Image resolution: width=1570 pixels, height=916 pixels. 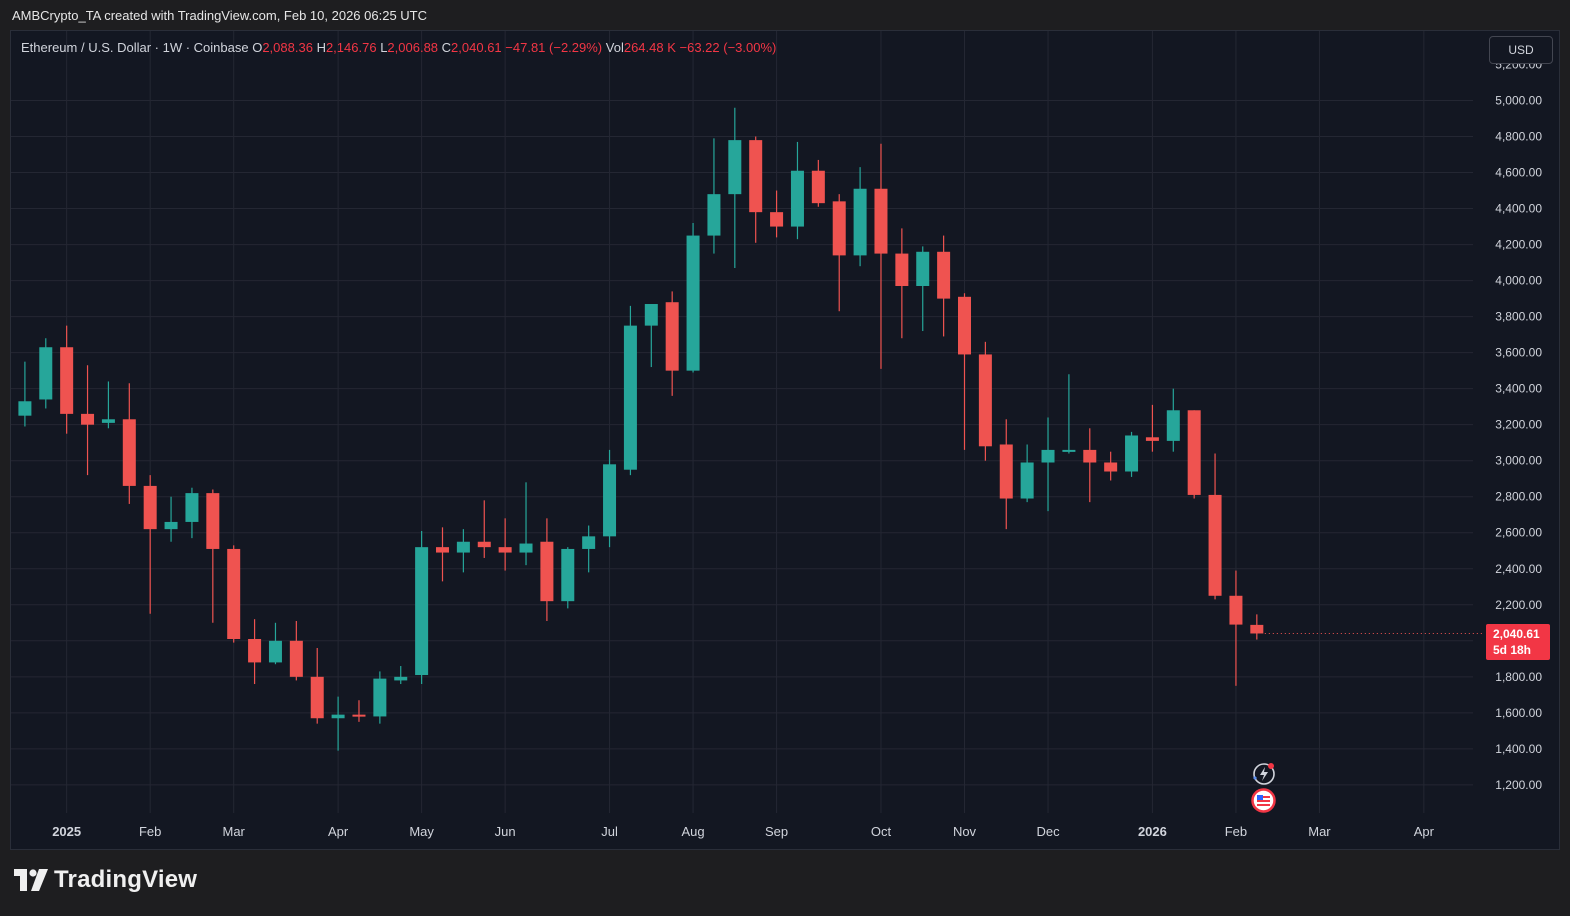 I want to click on tradingview-brand: TradingView, so click(x=105, y=880).